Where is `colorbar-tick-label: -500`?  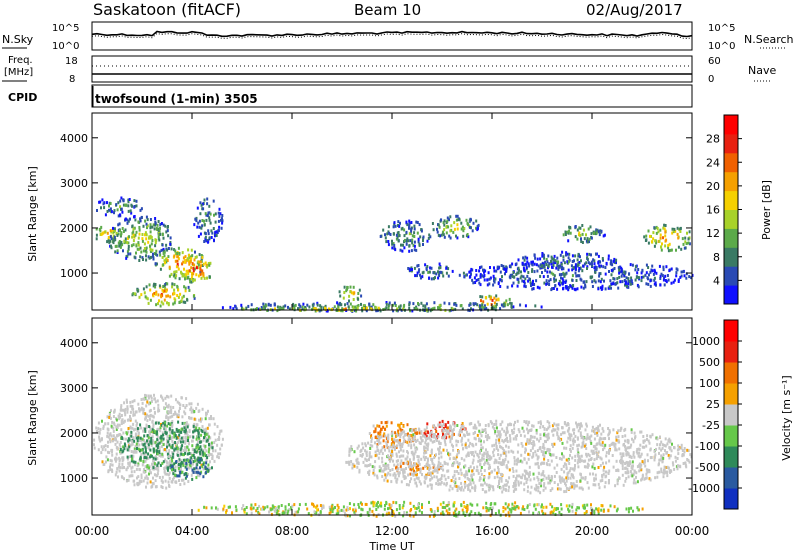
colorbar-tick-label: -500 is located at coordinates (707, 467).